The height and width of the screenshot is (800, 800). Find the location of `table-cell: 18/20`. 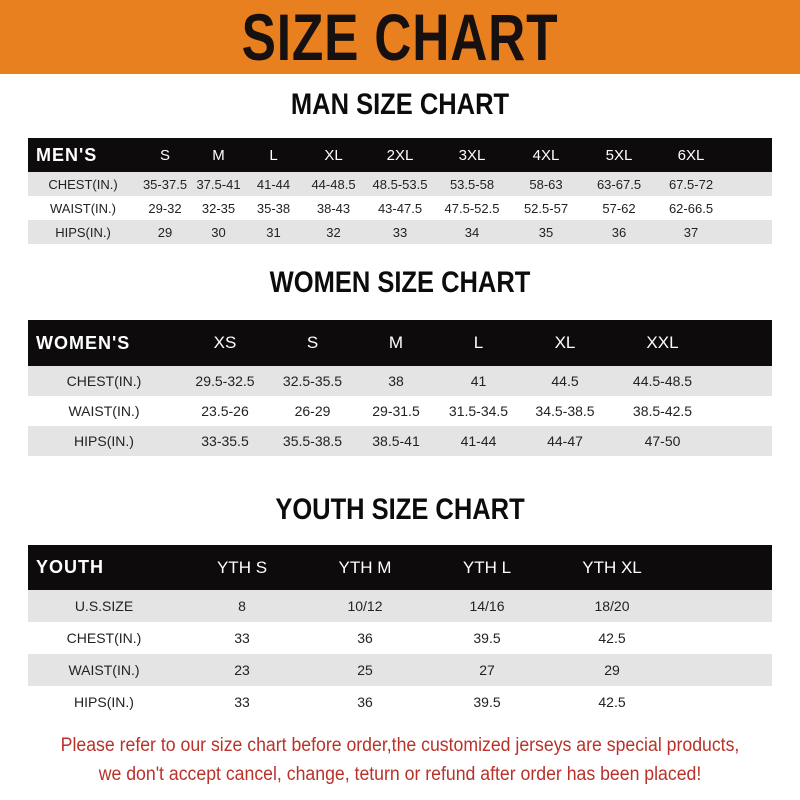

table-cell: 18/20 is located at coordinates (612, 606).